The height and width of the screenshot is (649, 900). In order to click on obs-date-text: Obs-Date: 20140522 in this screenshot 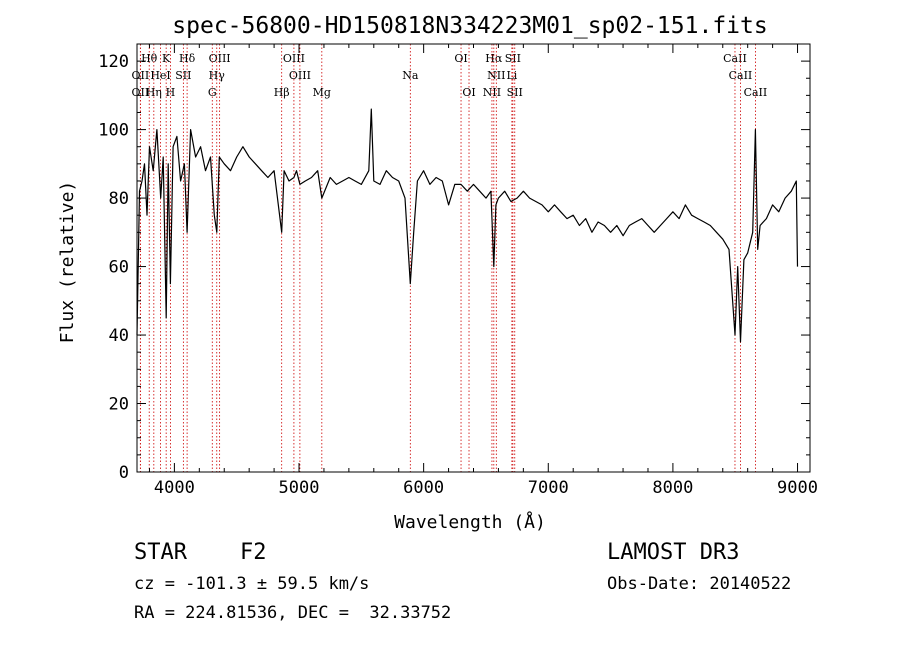, I will do `click(699, 584)`.